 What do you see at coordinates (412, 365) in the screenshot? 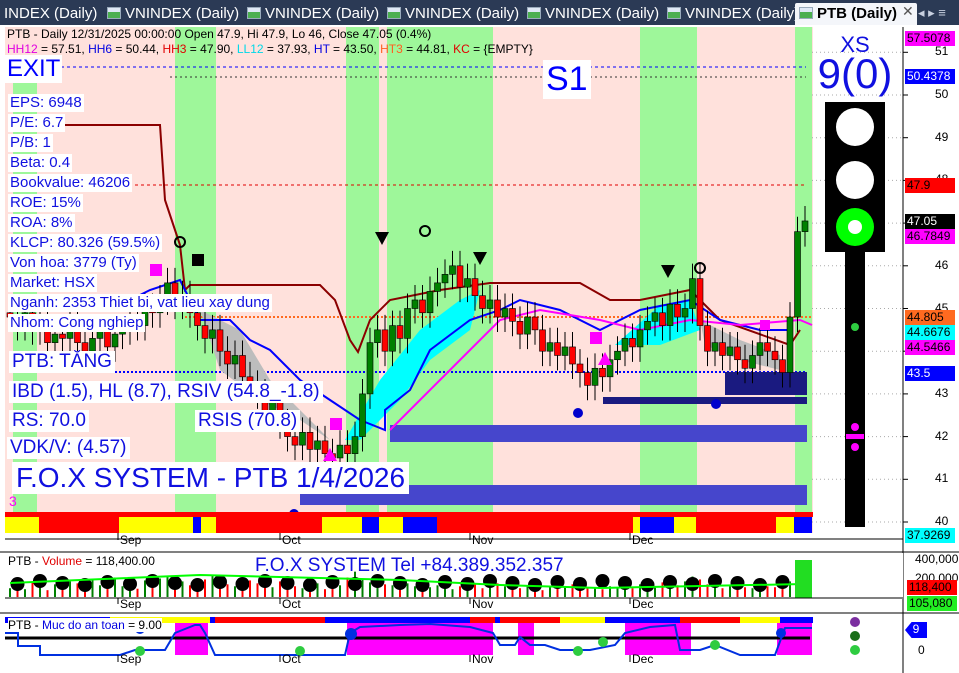
I see `uptrend-channel` at bounding box center [412, 365].